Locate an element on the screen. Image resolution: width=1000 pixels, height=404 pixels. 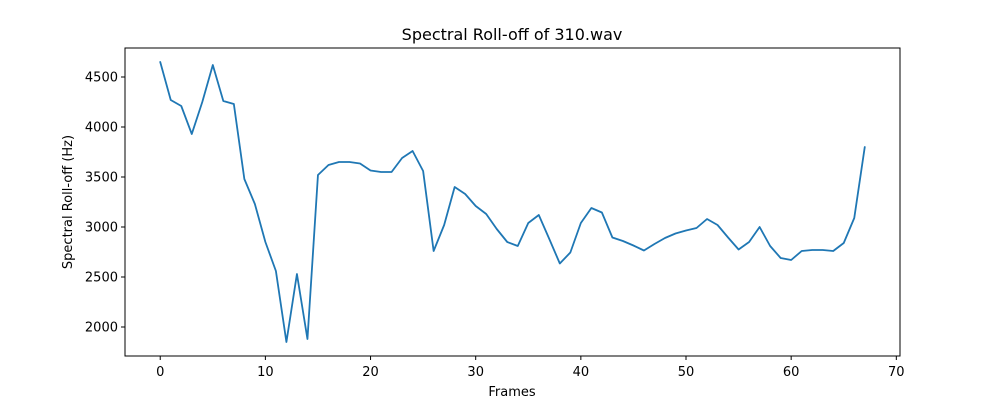
y-tick-label: 3500 is located at coordinates (101, 178).